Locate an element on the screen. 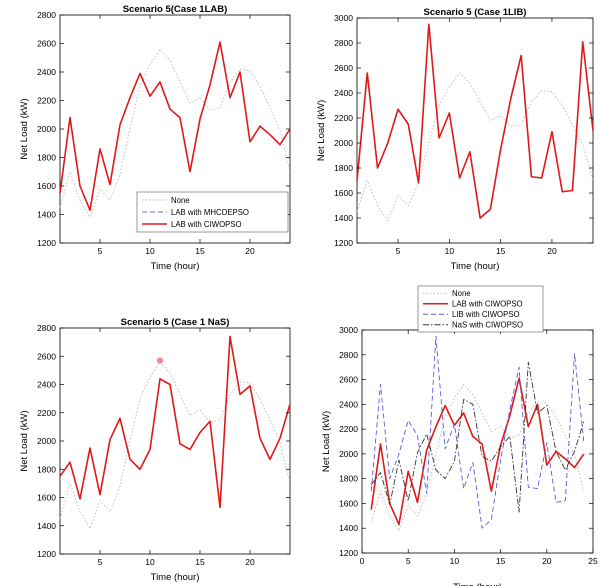 Image resolution: width=603 pixels, height=586 pixels. legend-label: LIB with CIWOPSO is located at coordinates (486, 314).